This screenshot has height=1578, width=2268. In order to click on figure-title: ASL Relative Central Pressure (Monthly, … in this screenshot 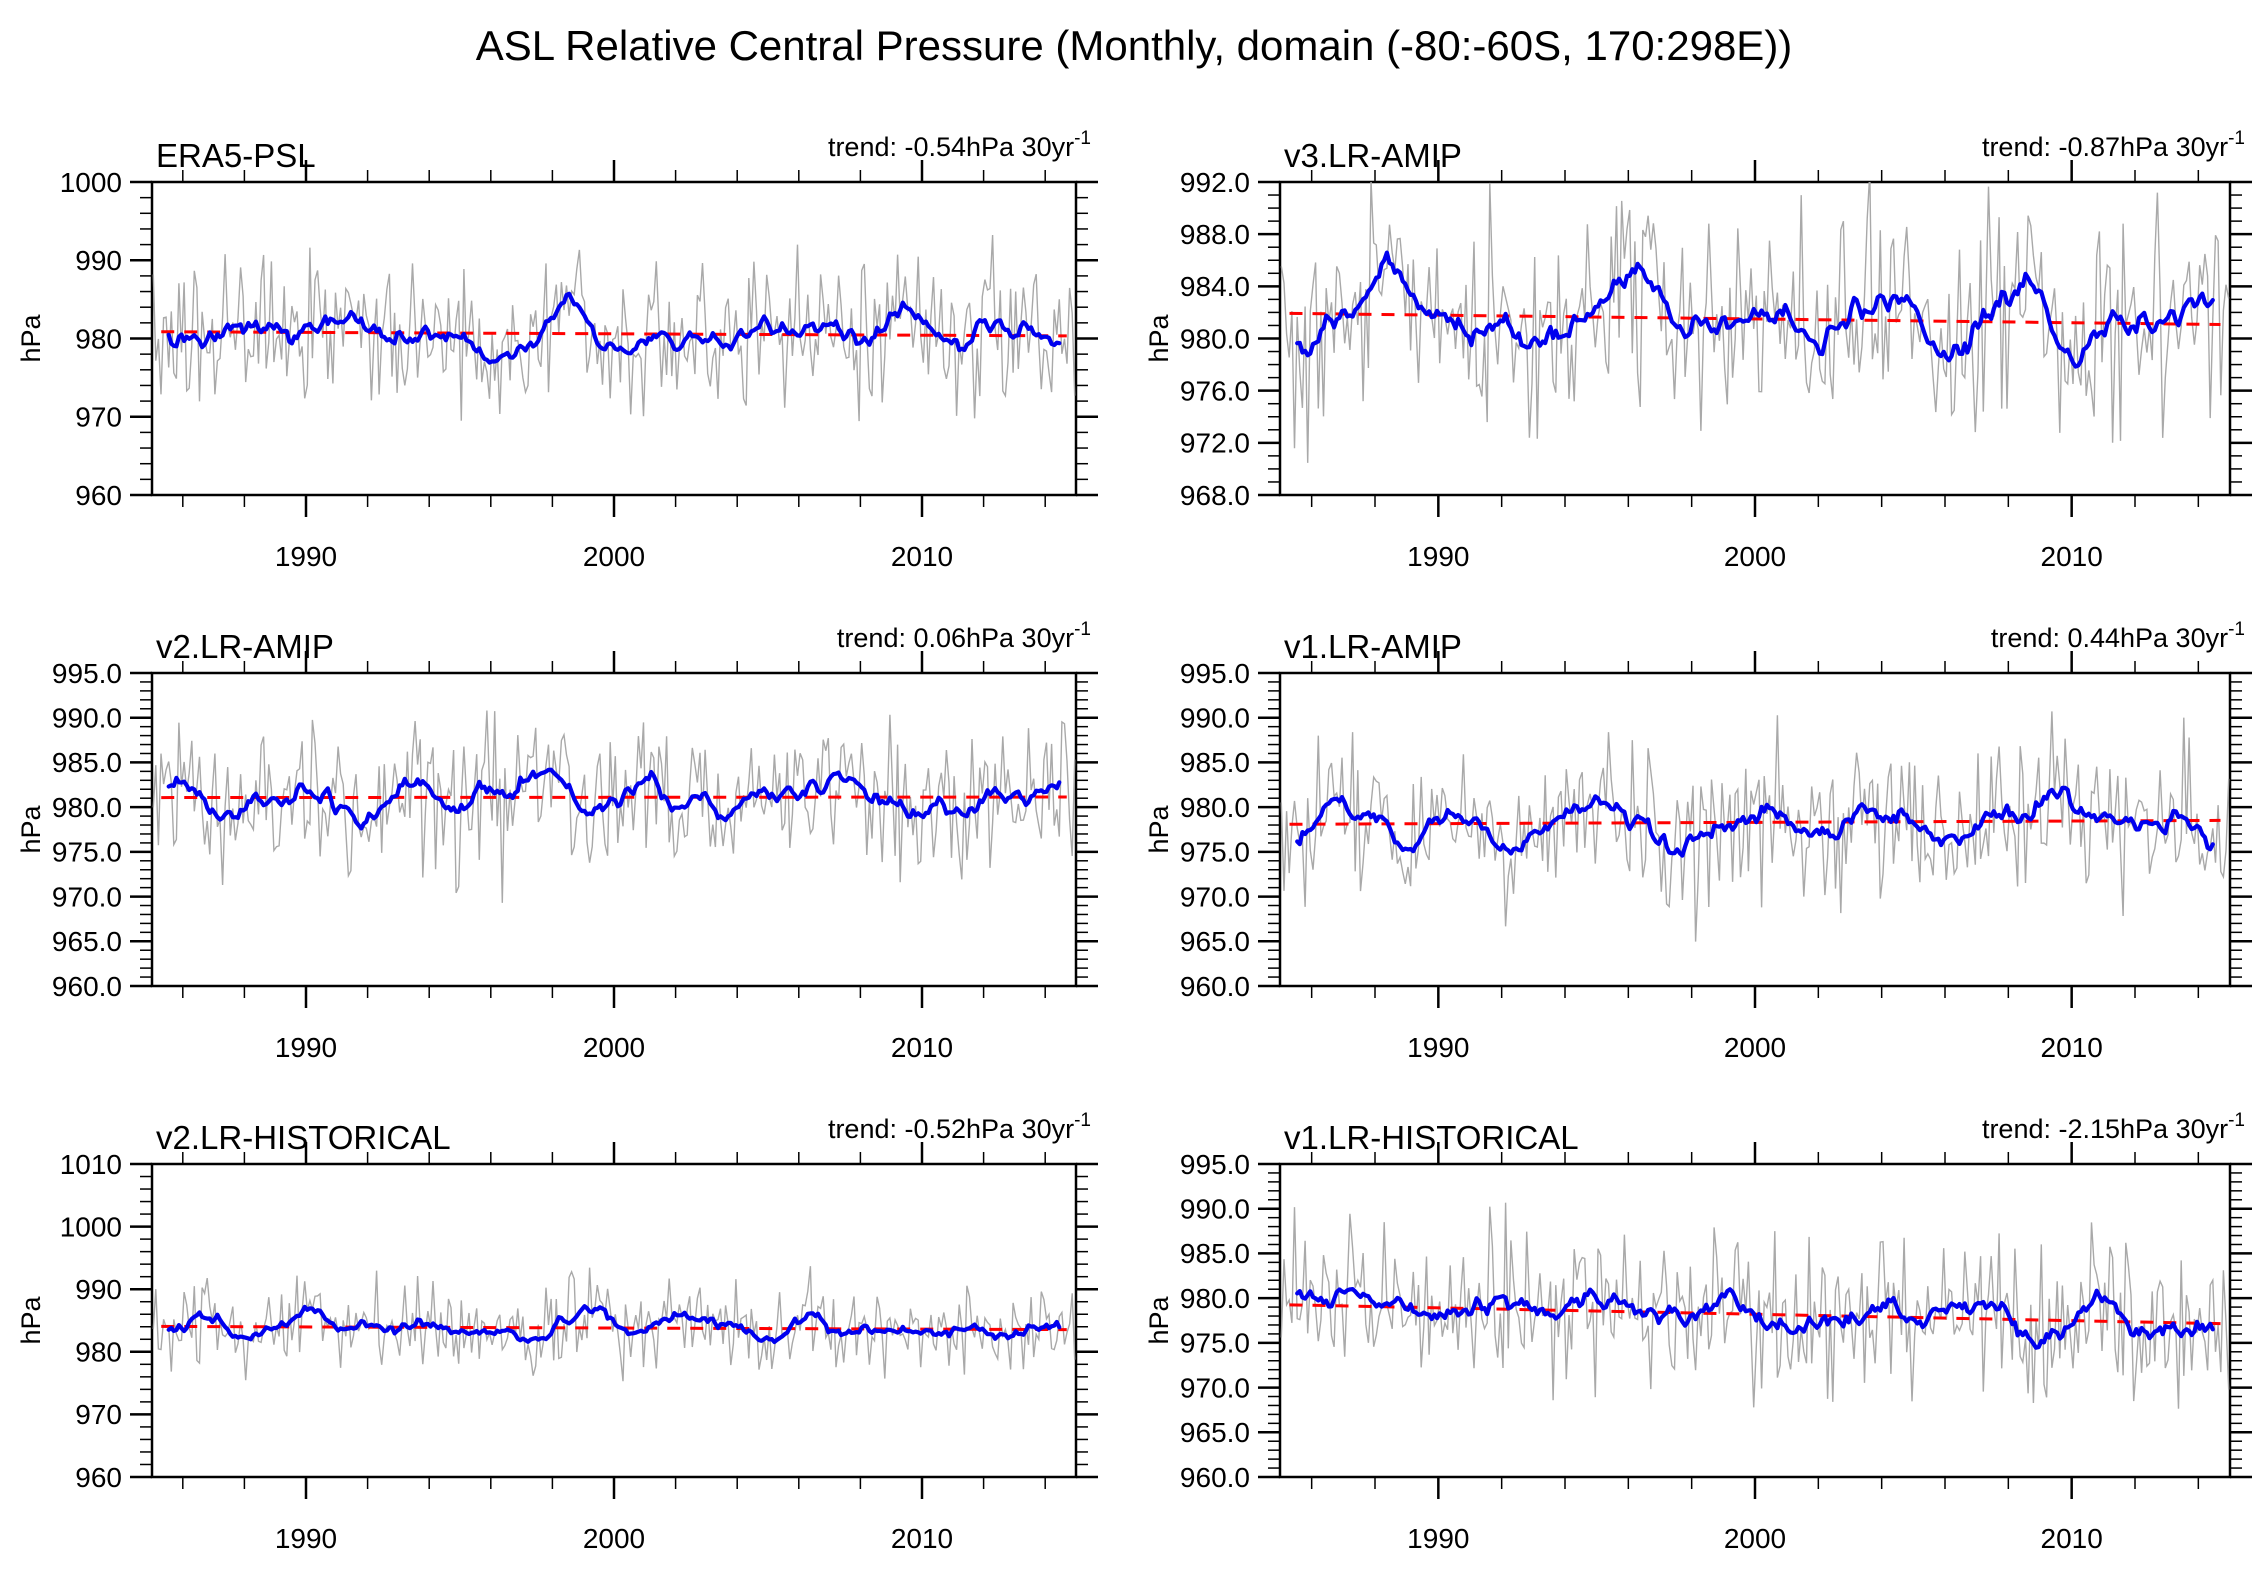, I will do `click(1134, 45)`.